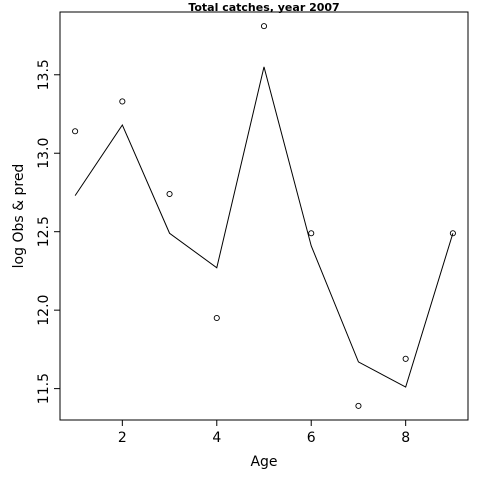 This screenshot has height=480, width=480. Describe the element at coordinates (19, 216) in the screenshot. I see `y-axis-label: log Obs & pred` at that location.